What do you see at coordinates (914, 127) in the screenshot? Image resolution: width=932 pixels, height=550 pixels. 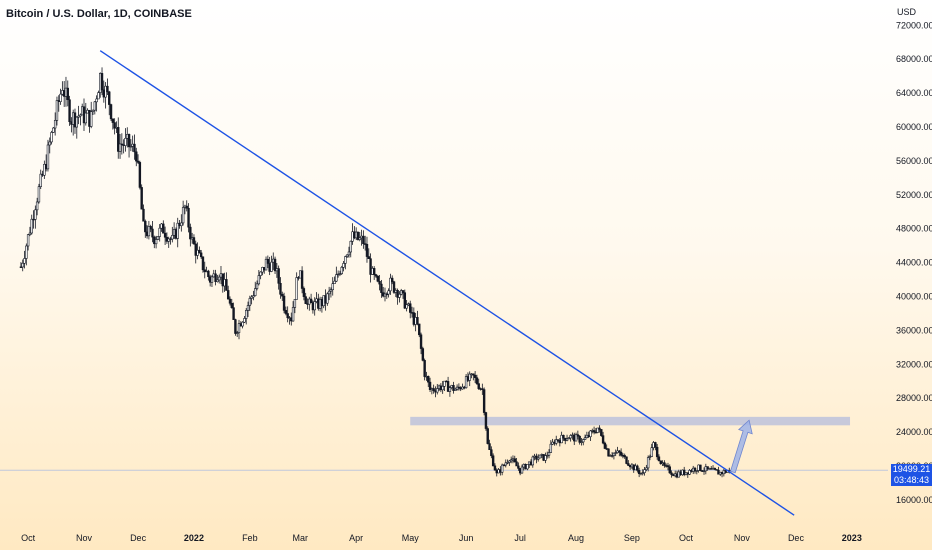 I see `price-tick-label: 60000.00` at bounding box center [914, 127].